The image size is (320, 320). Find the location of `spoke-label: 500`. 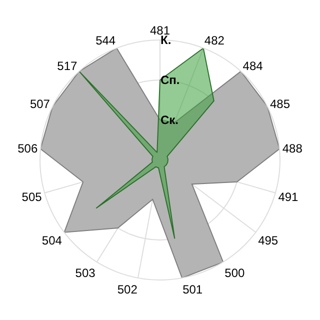

spoke-label: 500 is located at coordinates (235, 273).